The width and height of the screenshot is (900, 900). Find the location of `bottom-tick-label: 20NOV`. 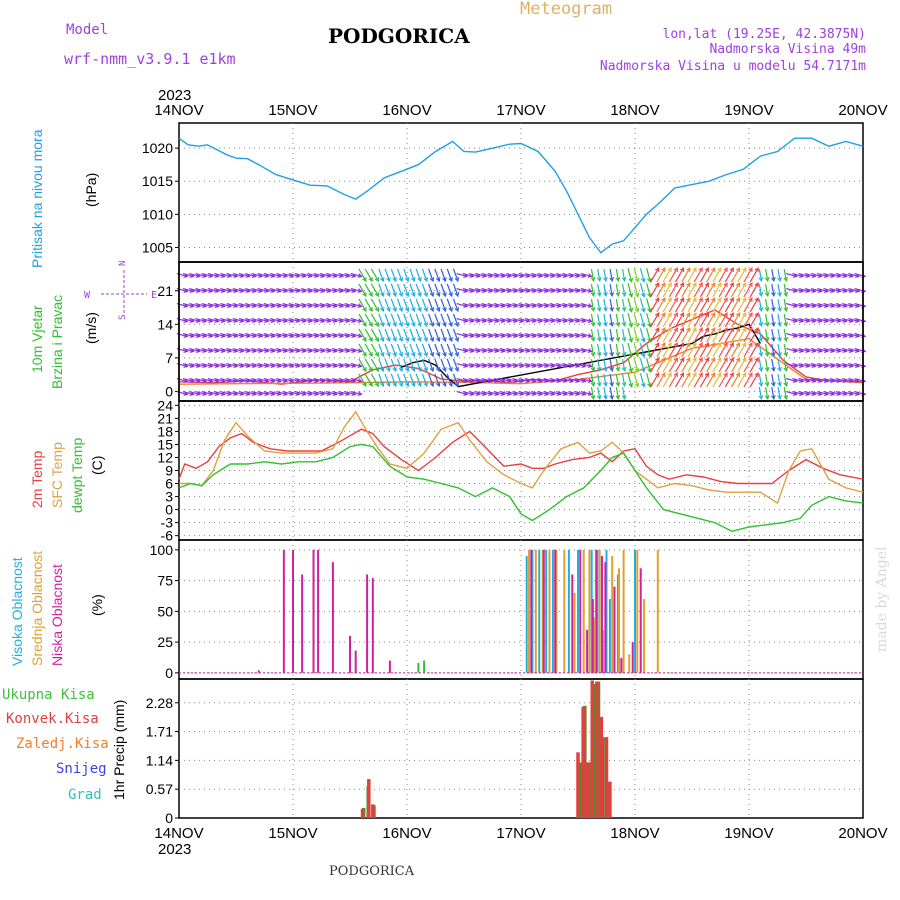

bottom-tick-label: 20NOV is located at coordinates (862, 833).